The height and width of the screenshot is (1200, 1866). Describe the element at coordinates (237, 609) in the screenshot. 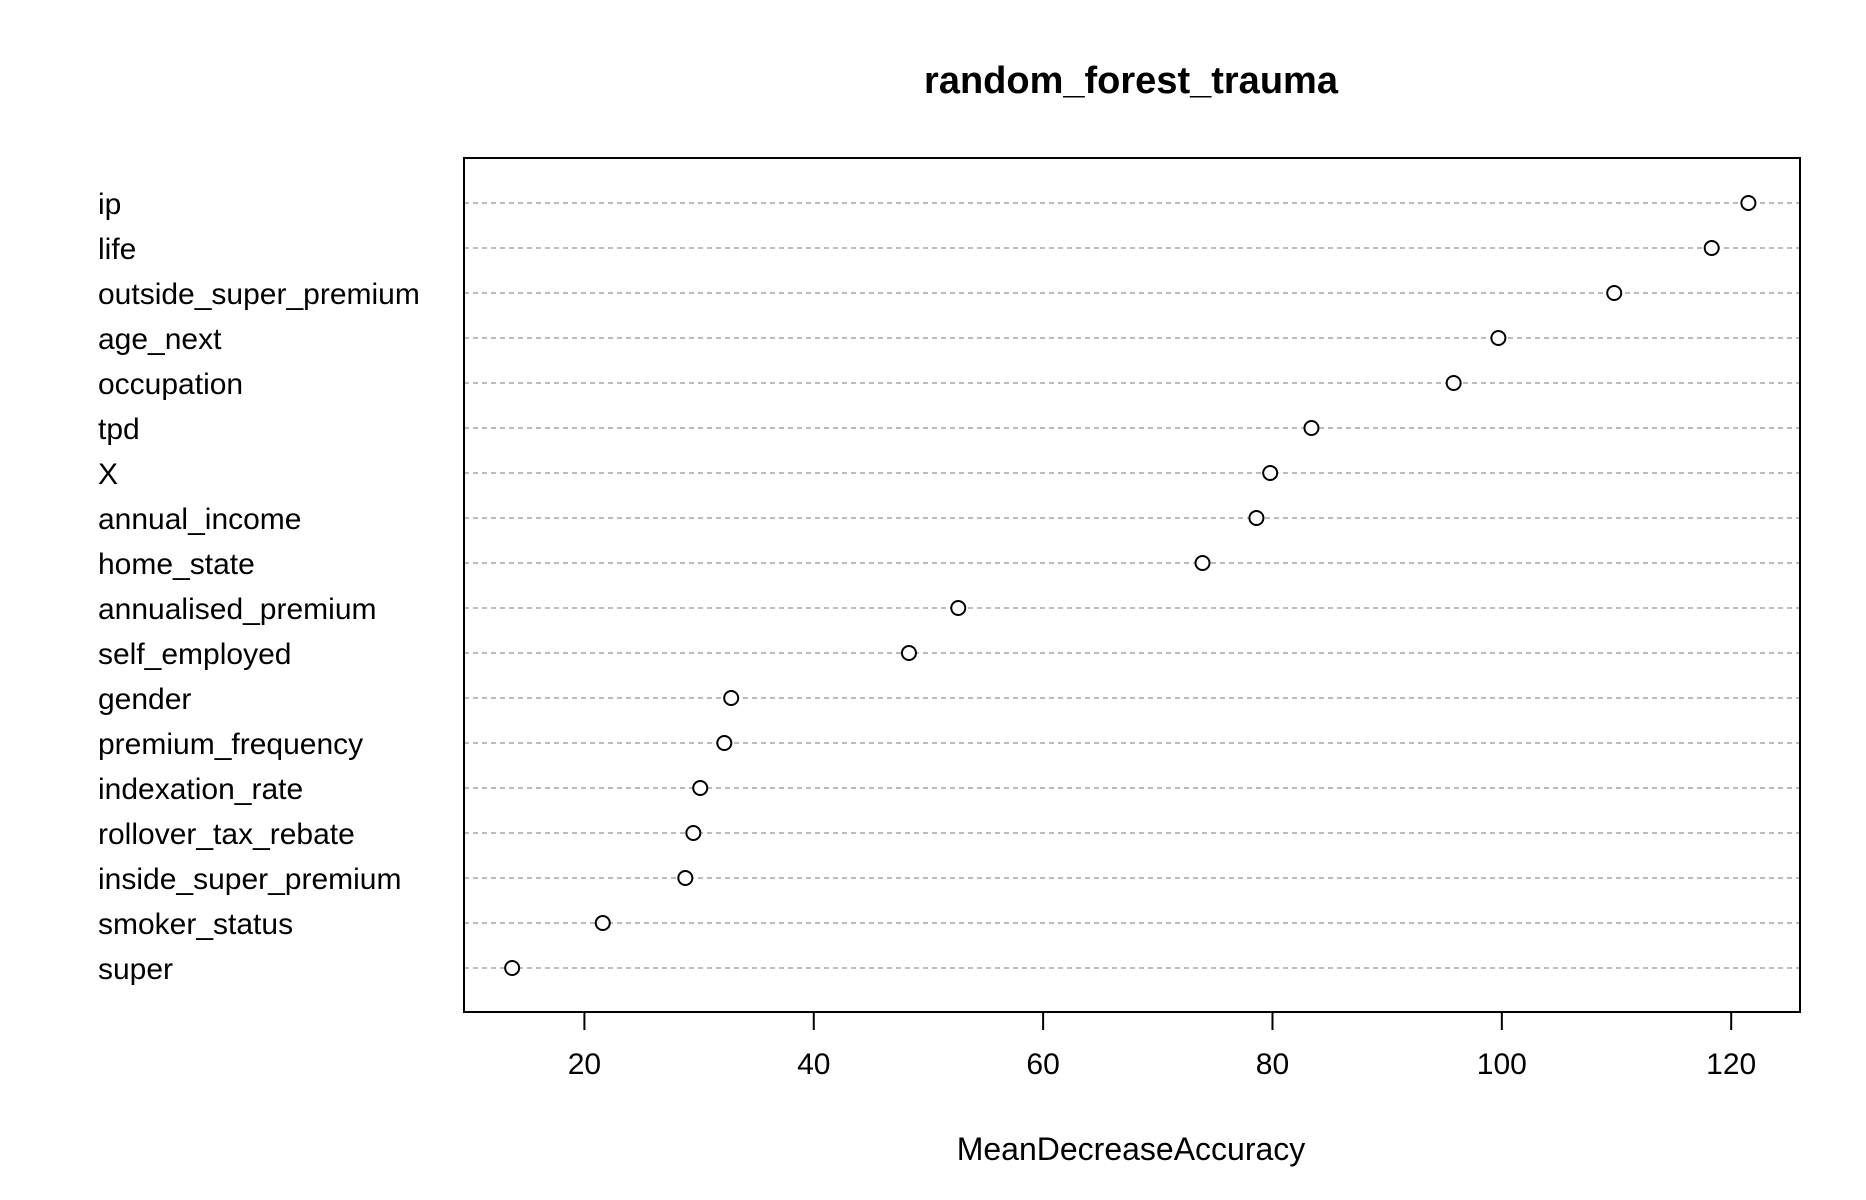

I see `category-label: annualised_premium` at that location.